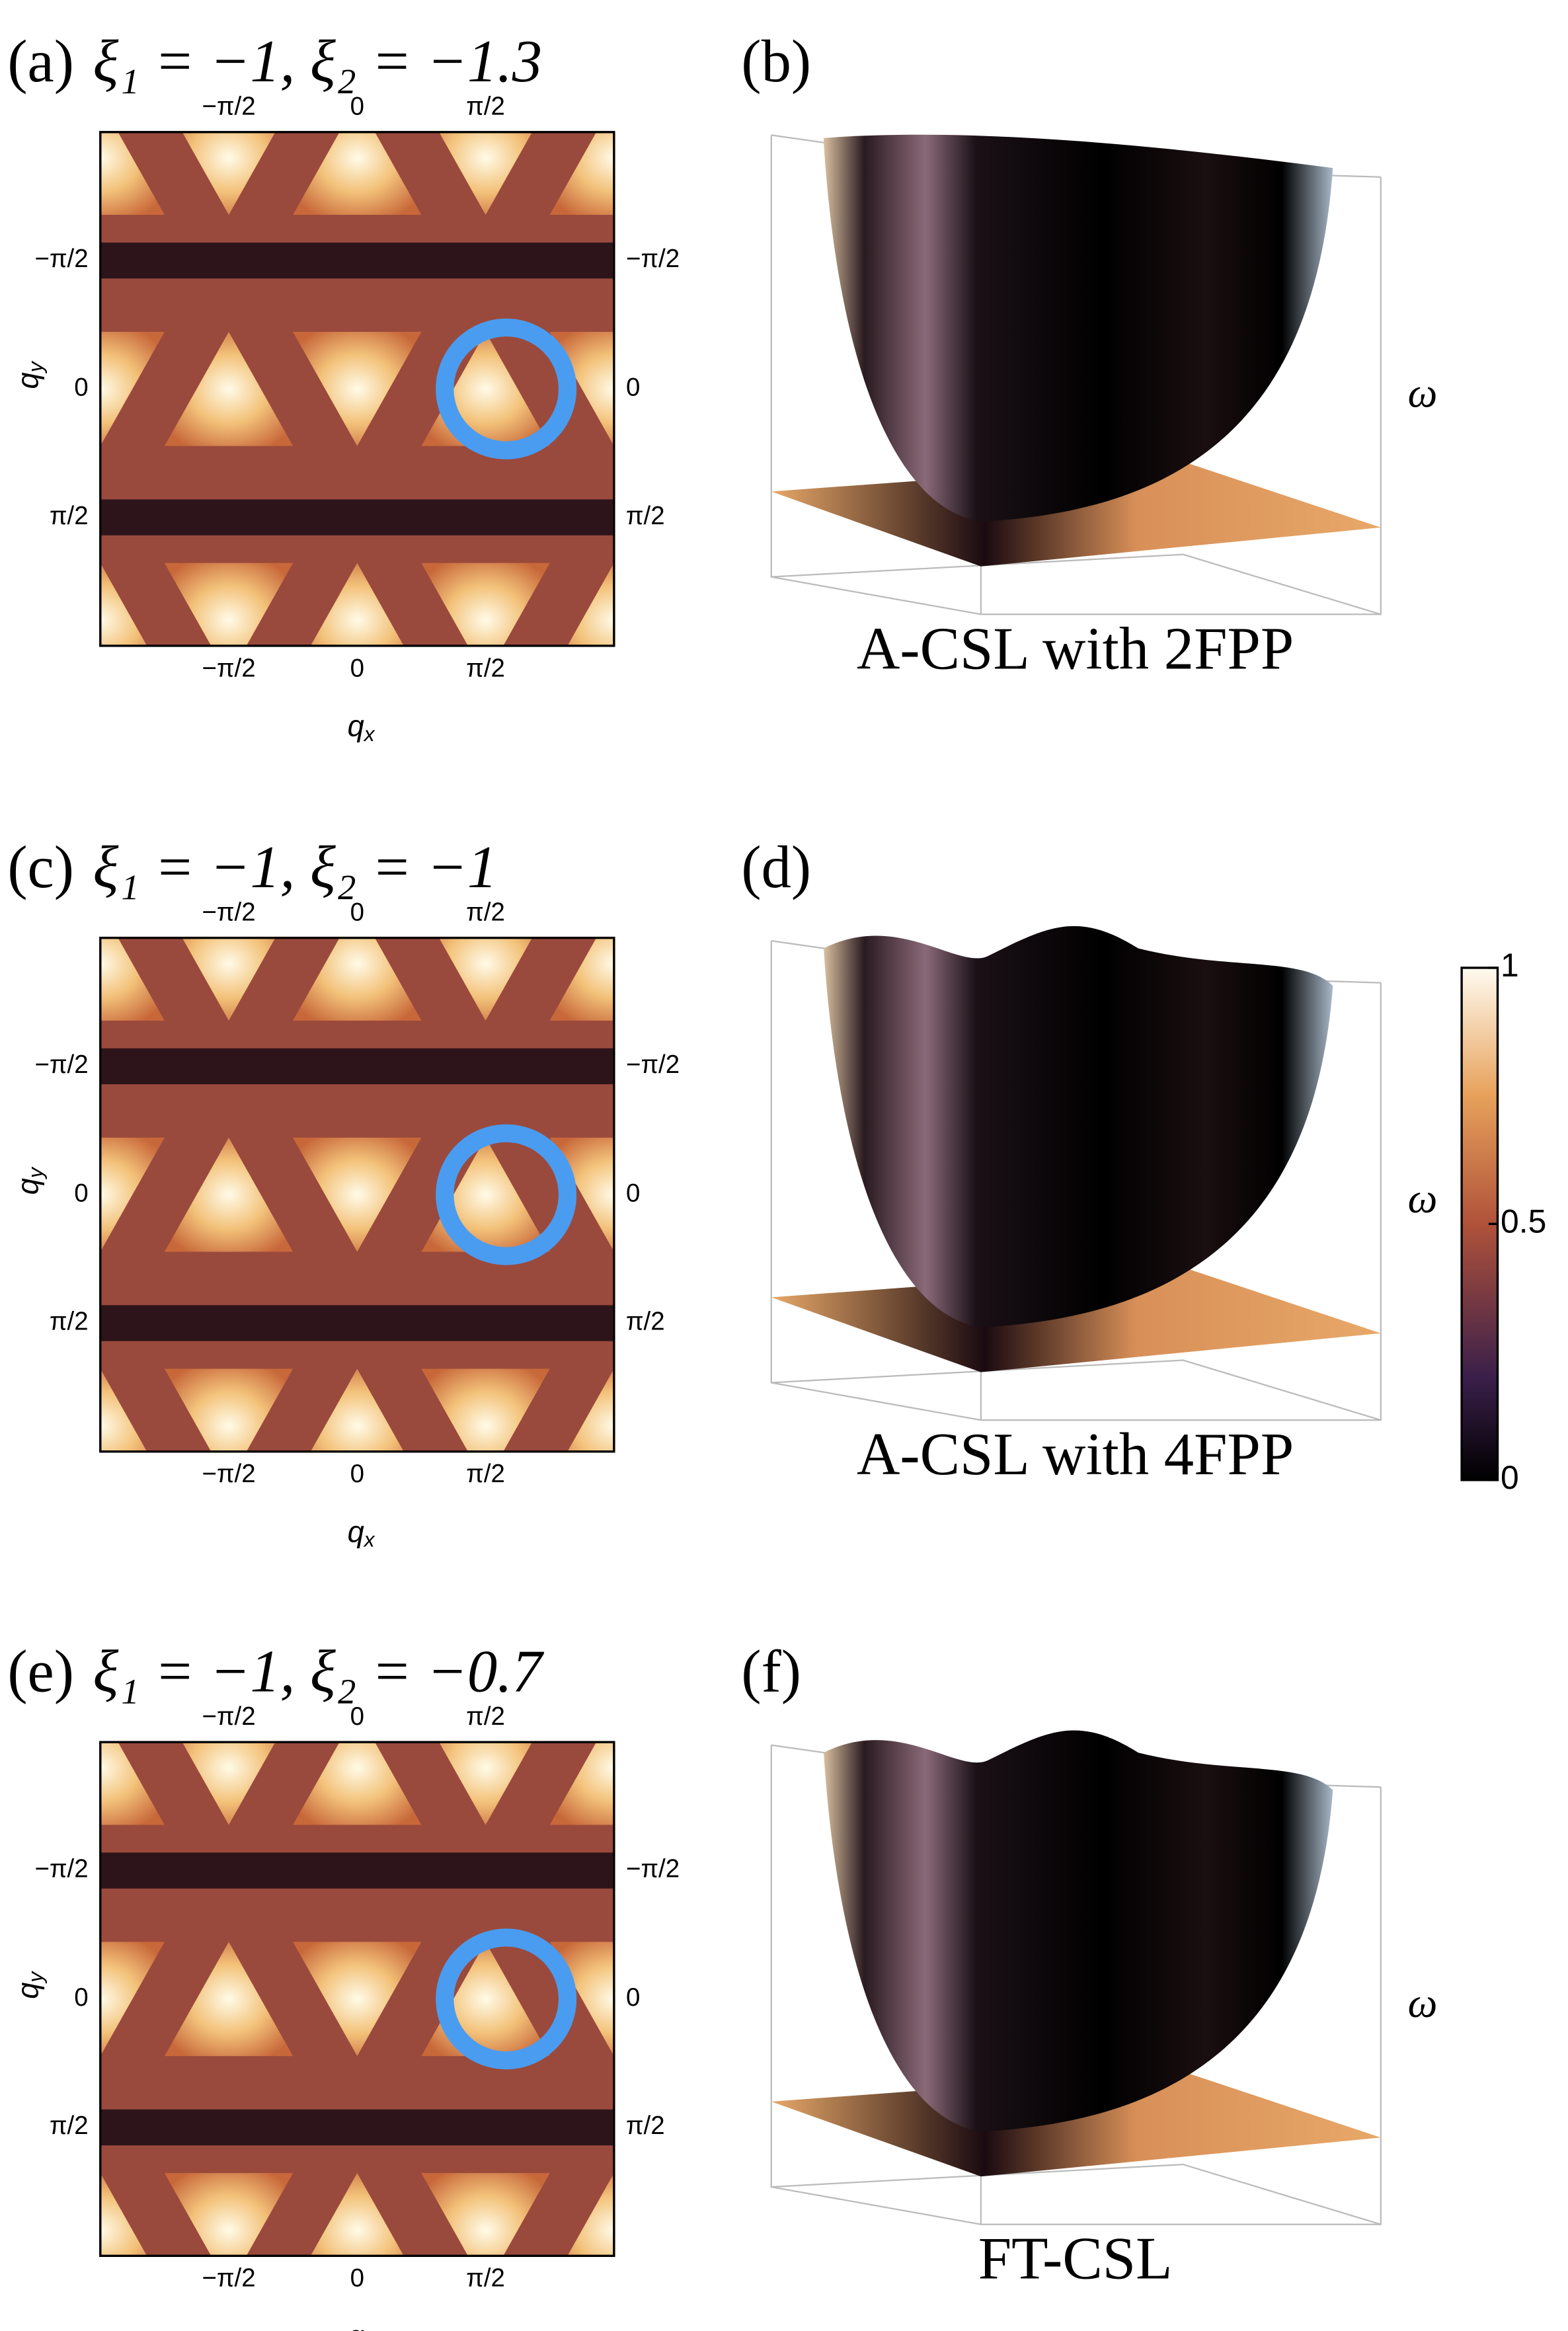 The width and height of the screenshot is (1568, 2331). Describe the element at coordinates (1075, 2258) in the screenshot. I see `caption: FT-CSL` at that location.